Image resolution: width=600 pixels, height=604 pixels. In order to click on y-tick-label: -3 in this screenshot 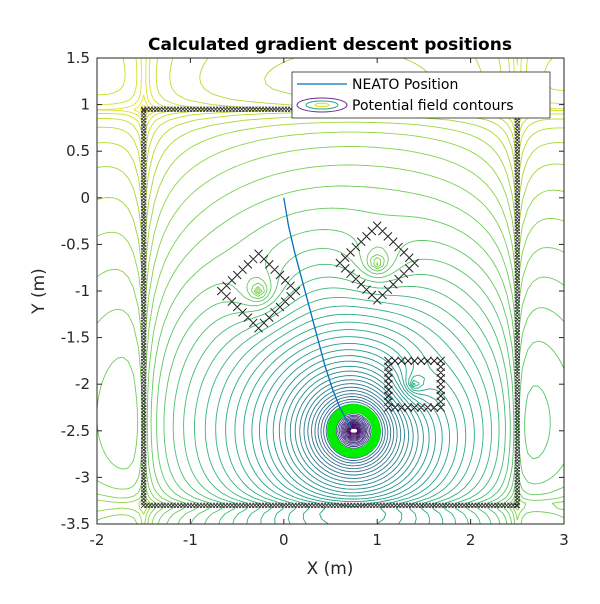, I will do `click(82, 477)`.